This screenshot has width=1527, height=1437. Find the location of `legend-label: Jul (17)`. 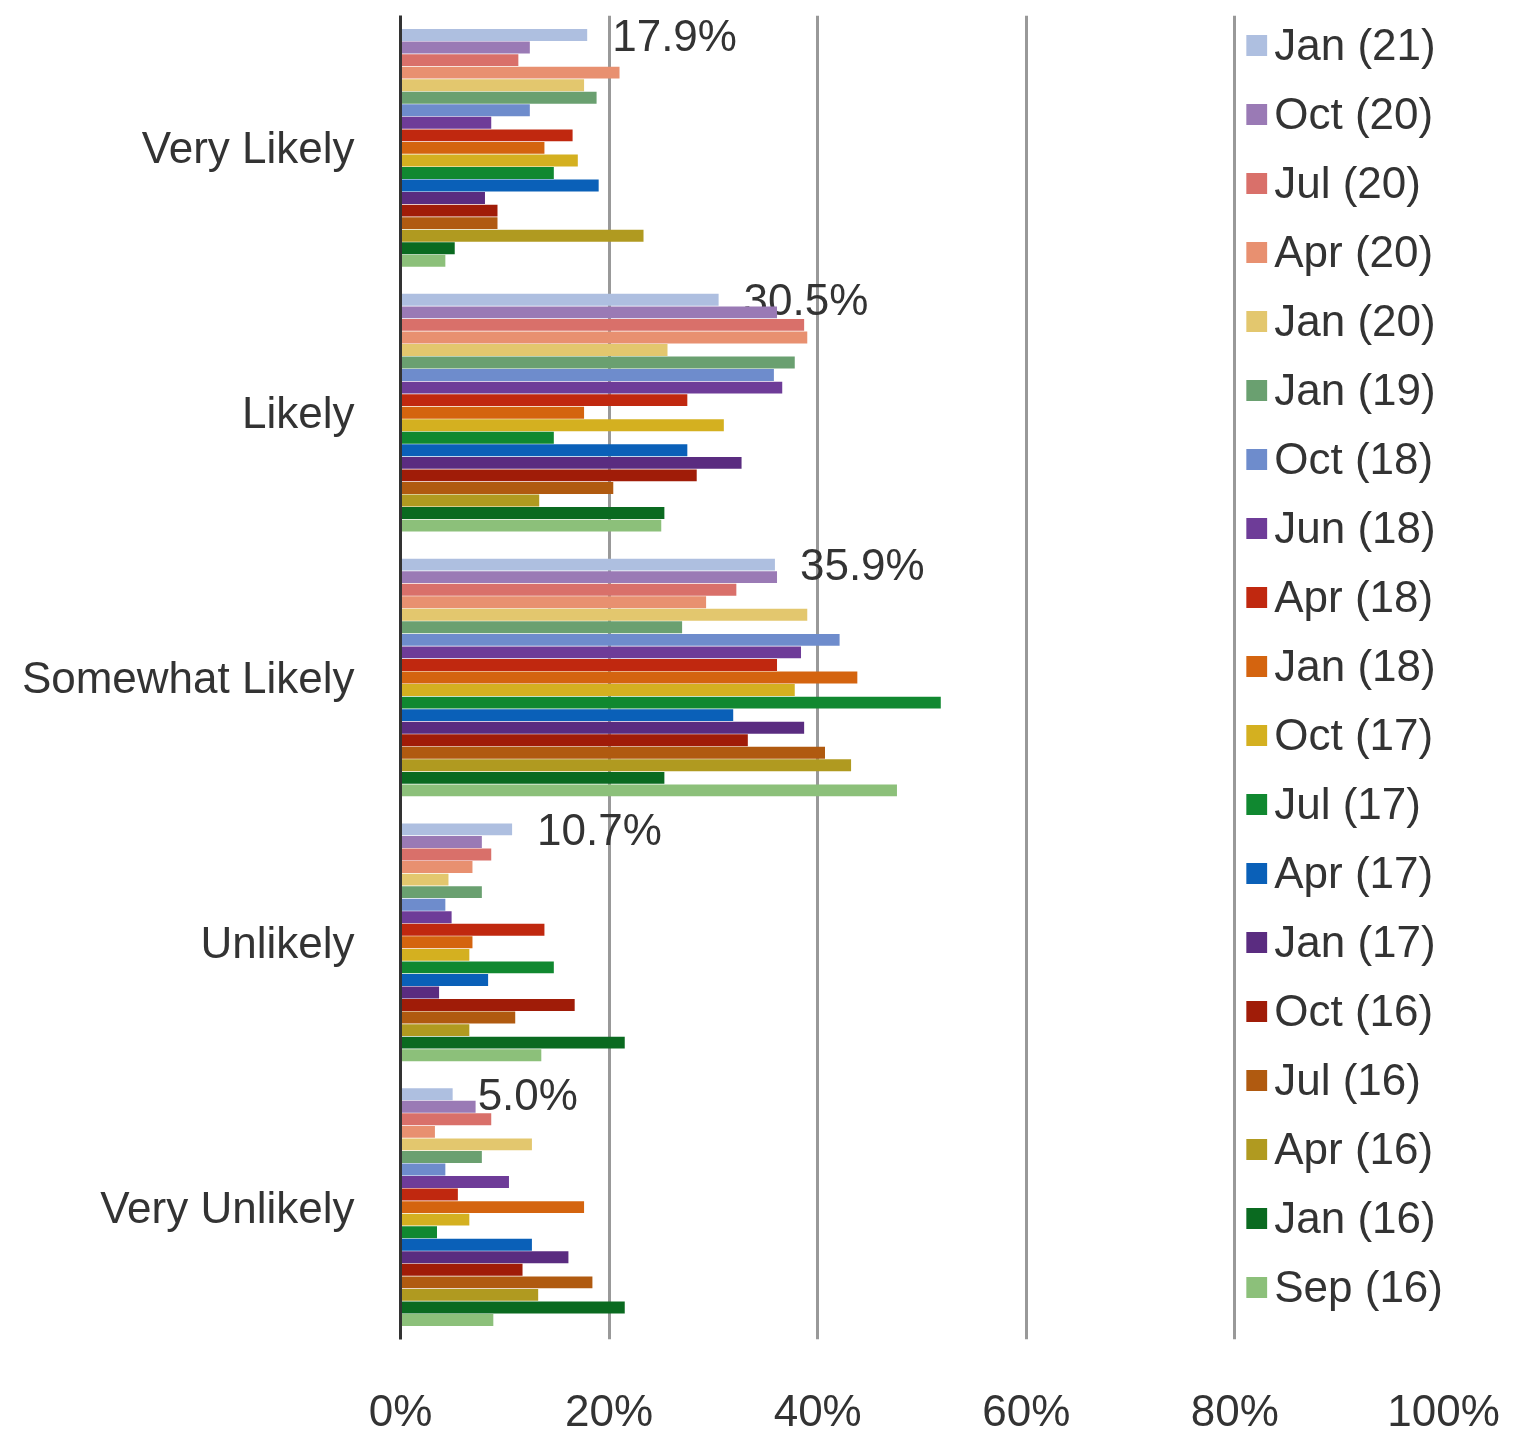

legend-label: Jul (17) is located at coordinates (1347, 804).